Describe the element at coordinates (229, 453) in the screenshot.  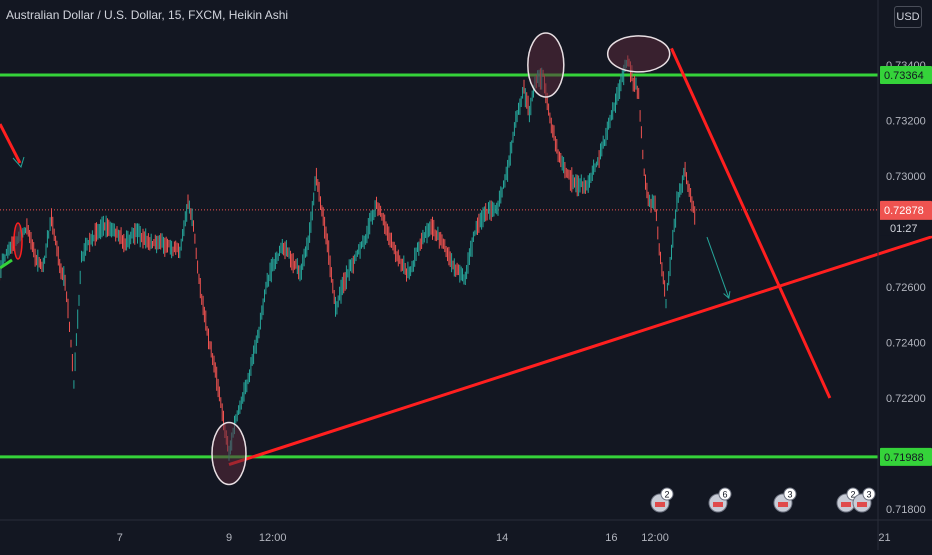
I see `low-marker` at that location.